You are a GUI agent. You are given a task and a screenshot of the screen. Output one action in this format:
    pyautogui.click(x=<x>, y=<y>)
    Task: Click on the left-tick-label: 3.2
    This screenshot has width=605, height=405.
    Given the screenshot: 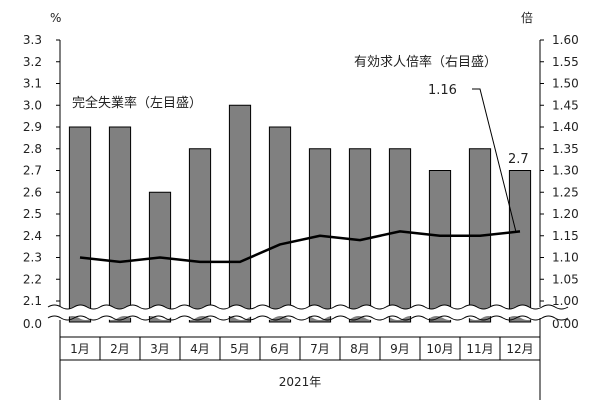 What is the action you would take?
    pyautogui.click(x=32, y=62)
    